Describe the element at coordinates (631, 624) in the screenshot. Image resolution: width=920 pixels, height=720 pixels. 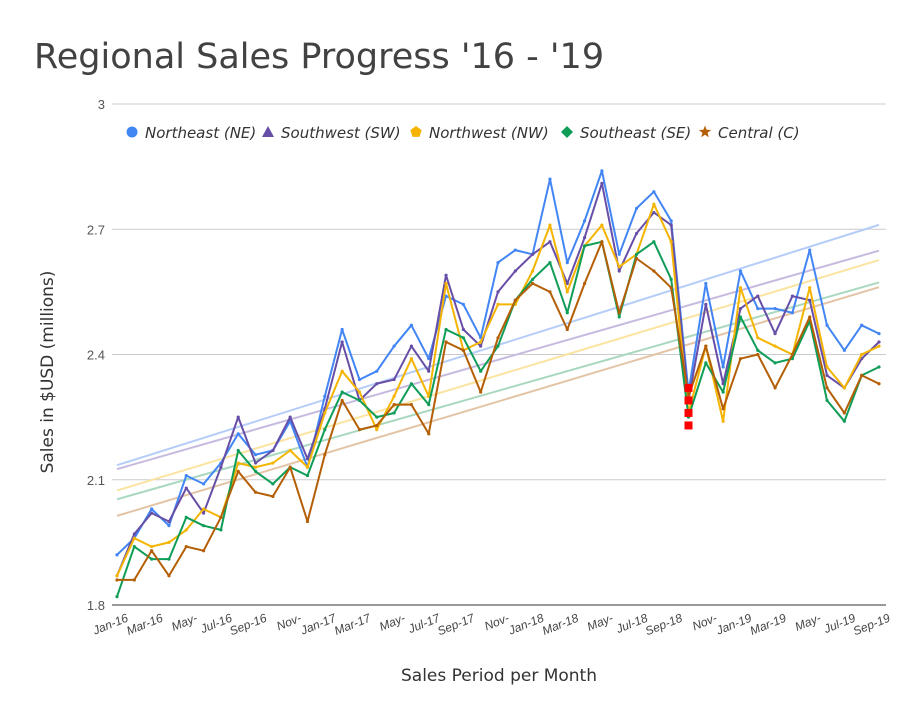
I see `x-tick-label: Jul-18` at that location.